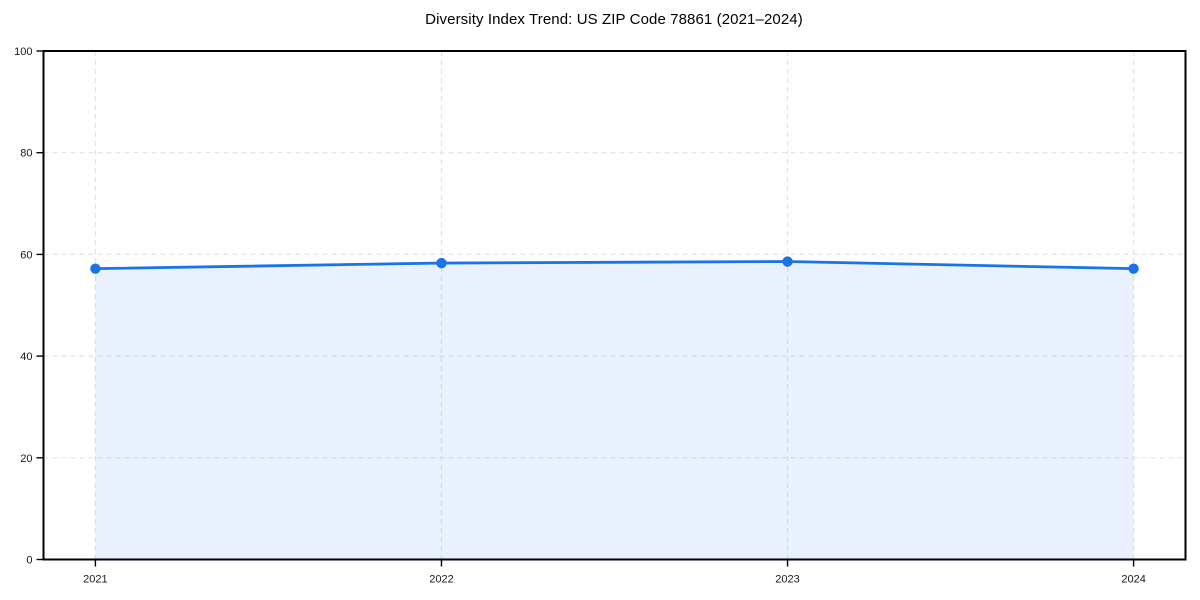  I want to click on data-point-2023, so click(787, 261).